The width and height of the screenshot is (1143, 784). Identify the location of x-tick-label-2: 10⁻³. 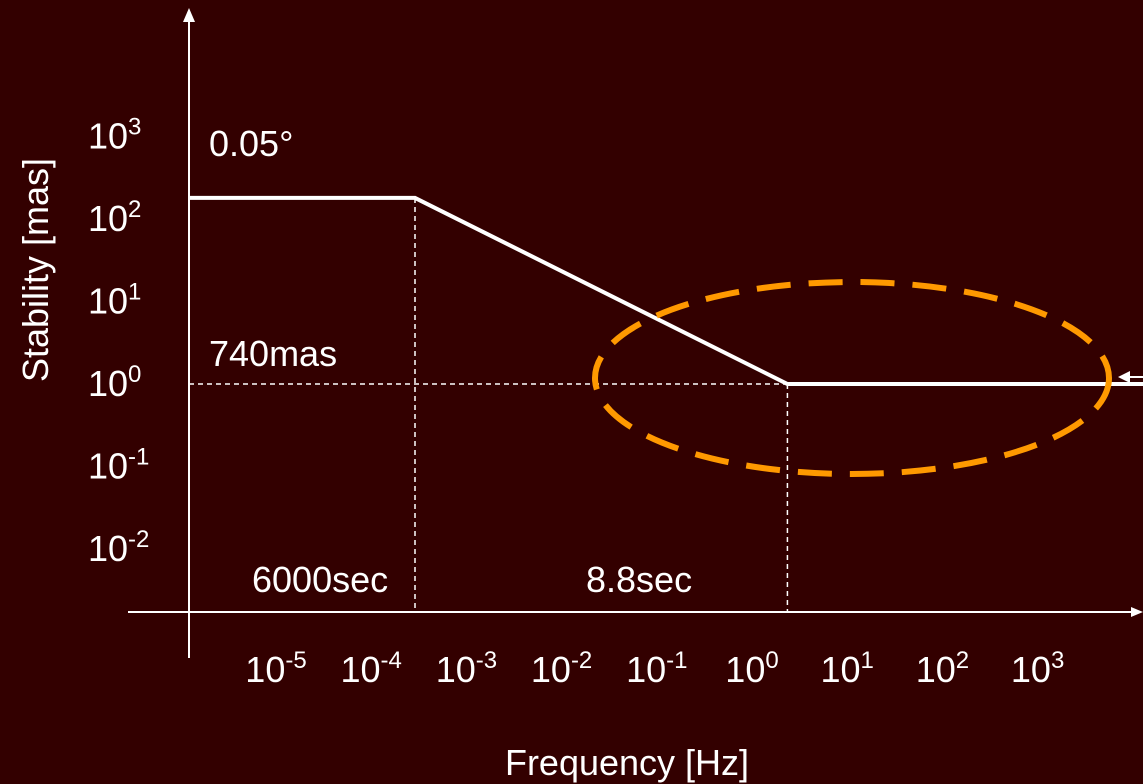
(466, 668).